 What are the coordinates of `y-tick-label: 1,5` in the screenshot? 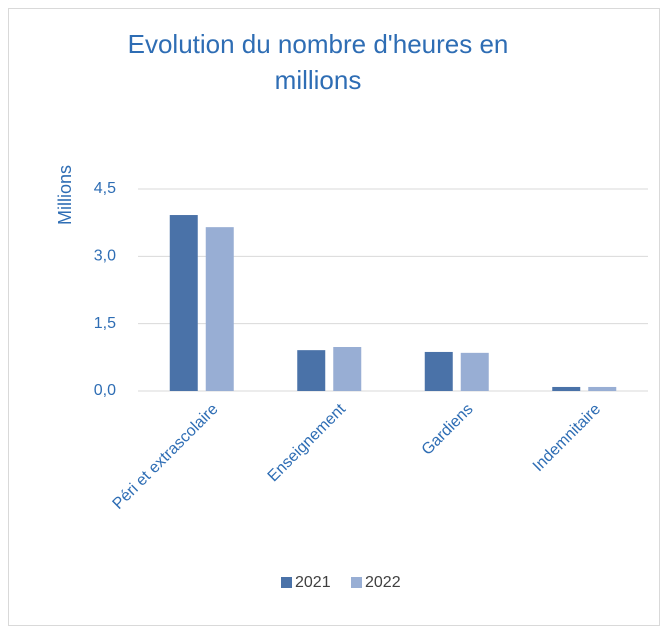 It's located at (105, 323).